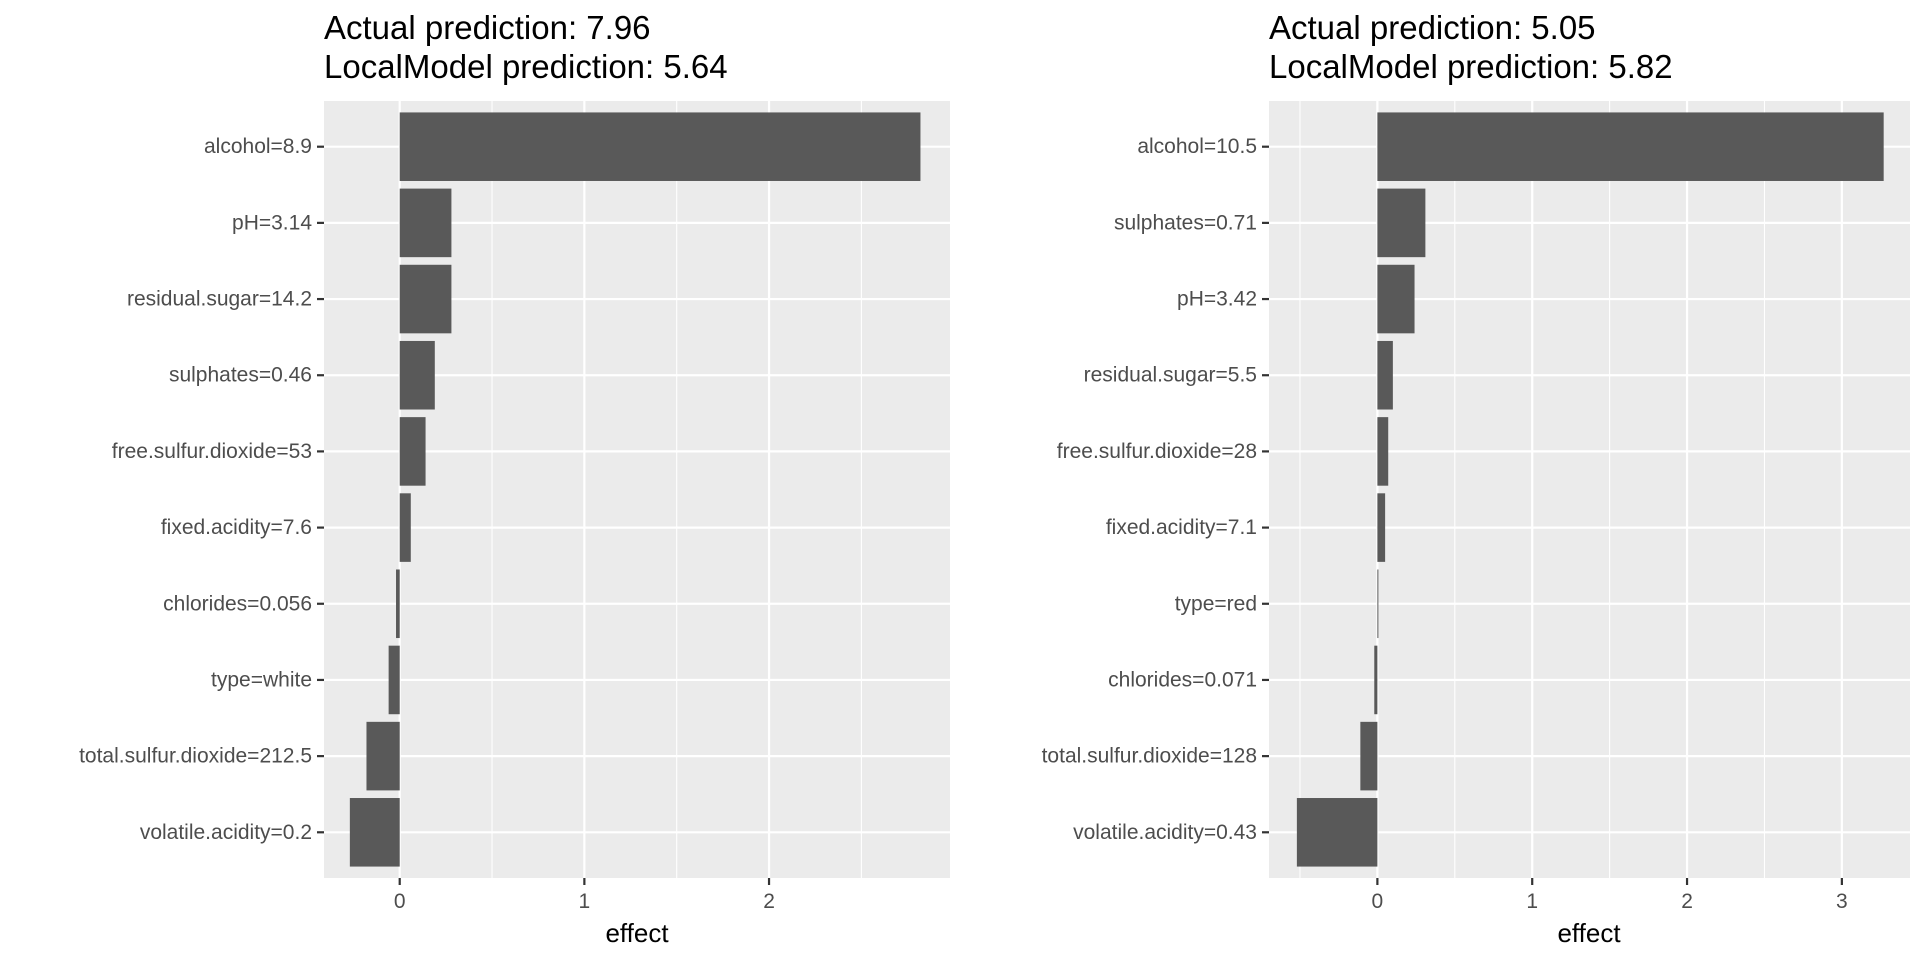 This screenshot has width=1920, height=960. Describe the element at coordinates (1182, 679) in the screenshot. I see `right-y-tick-label-7: chlorides=0.071` at that location.